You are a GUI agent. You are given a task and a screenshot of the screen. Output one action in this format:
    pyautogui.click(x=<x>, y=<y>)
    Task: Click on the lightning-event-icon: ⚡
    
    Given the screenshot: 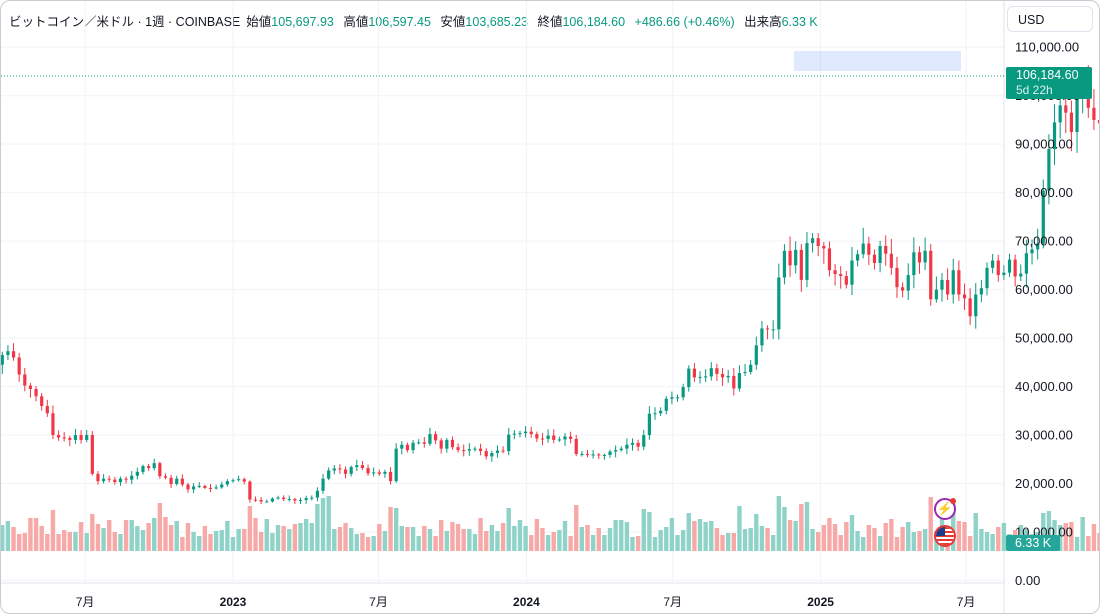 What is the action you would take?
    pyautogui.click(x=945, y=509)
    